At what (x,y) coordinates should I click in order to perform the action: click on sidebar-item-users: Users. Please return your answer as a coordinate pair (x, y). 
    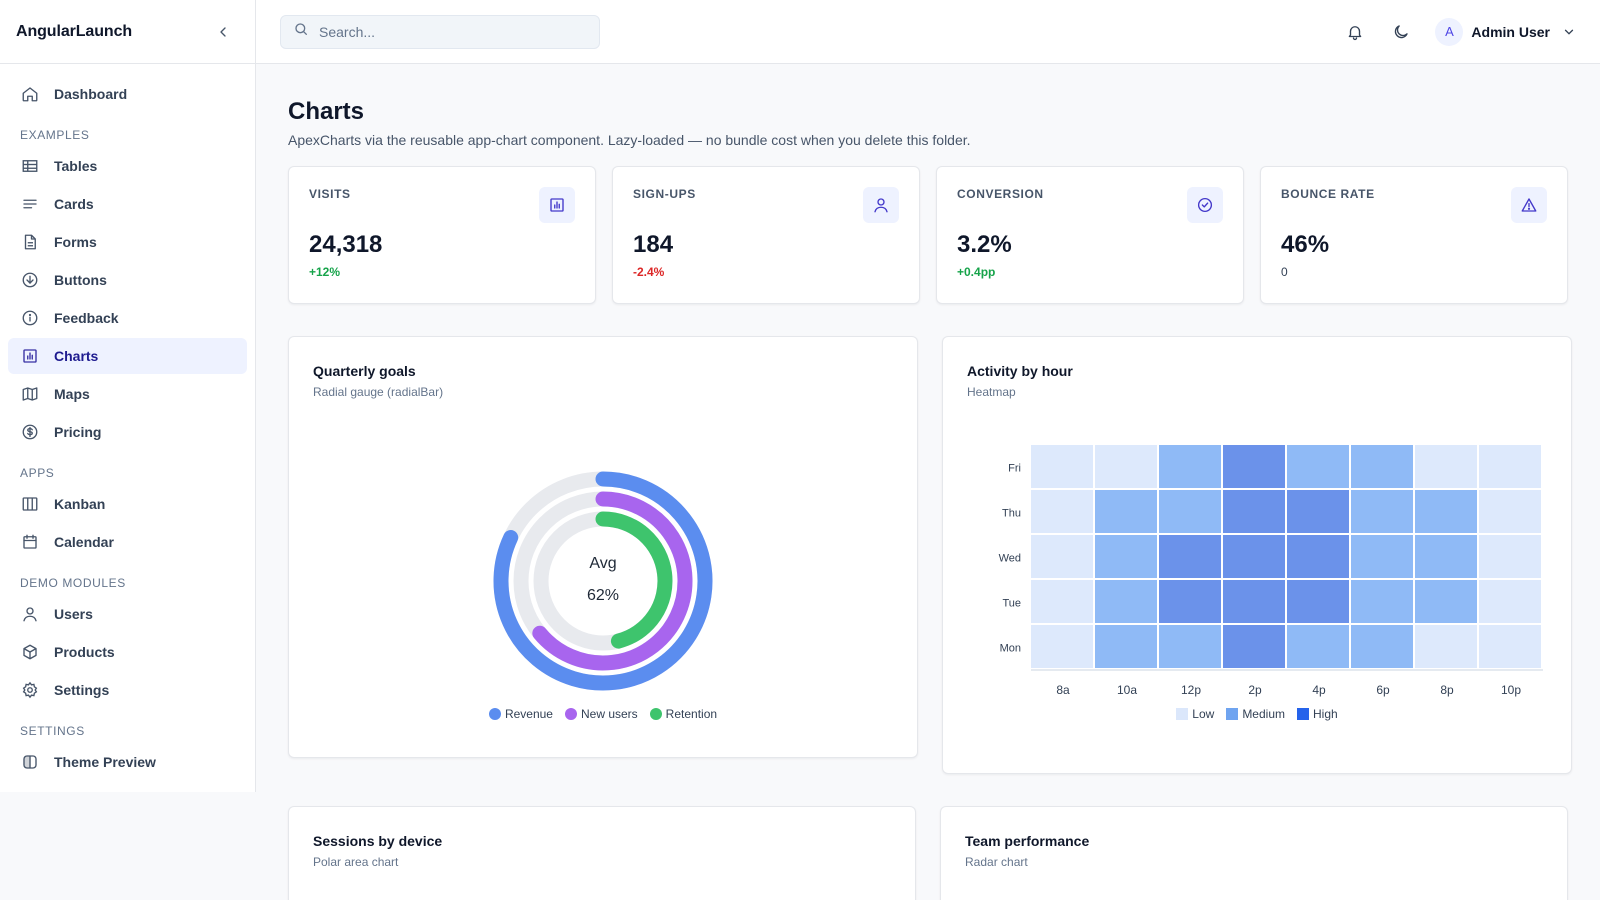
    Looking at the image, I should click on (127, 614).